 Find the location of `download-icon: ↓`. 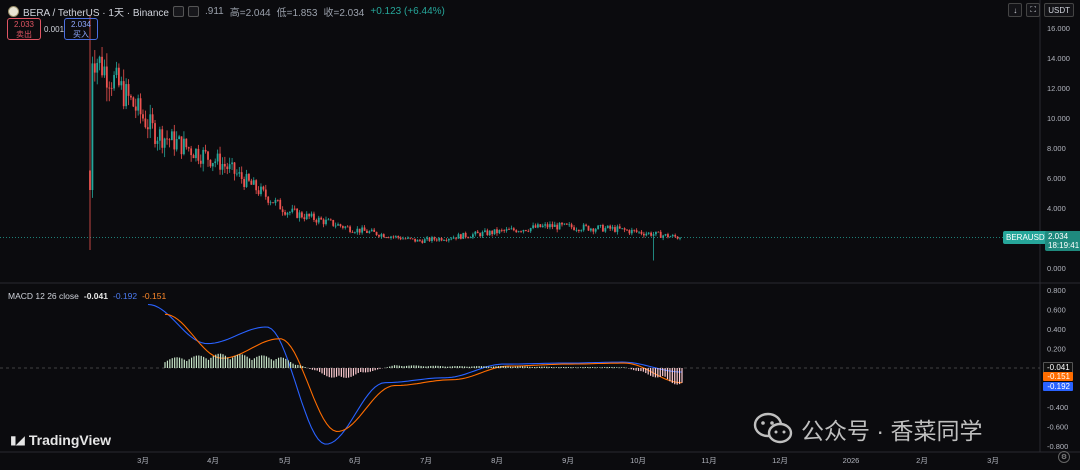

download-icon: ↓ is located at coordinates (1015, 10).